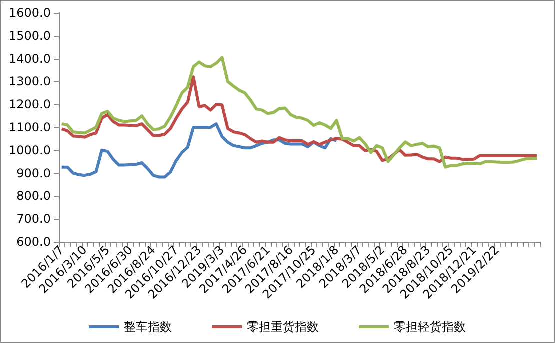 The height and width of the screenshot is (343, 555). What do you see at coordinates (199, 150) in the screenshot?
I see `line-series` at bounding box center [199, 150].